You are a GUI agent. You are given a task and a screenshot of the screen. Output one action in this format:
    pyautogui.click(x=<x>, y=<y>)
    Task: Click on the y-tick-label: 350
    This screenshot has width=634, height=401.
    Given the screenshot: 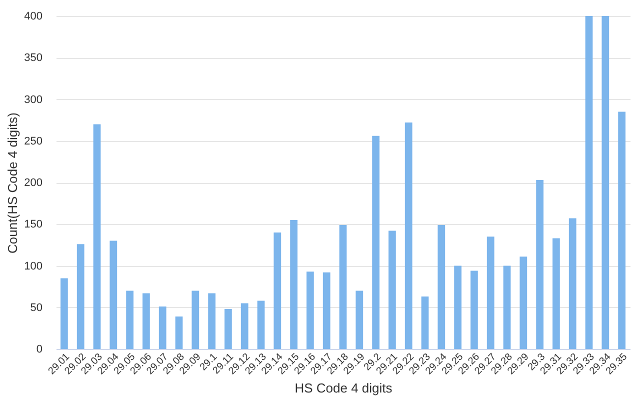 What is the action you would take?
    pyautogui.click(x=33, y=58)
    